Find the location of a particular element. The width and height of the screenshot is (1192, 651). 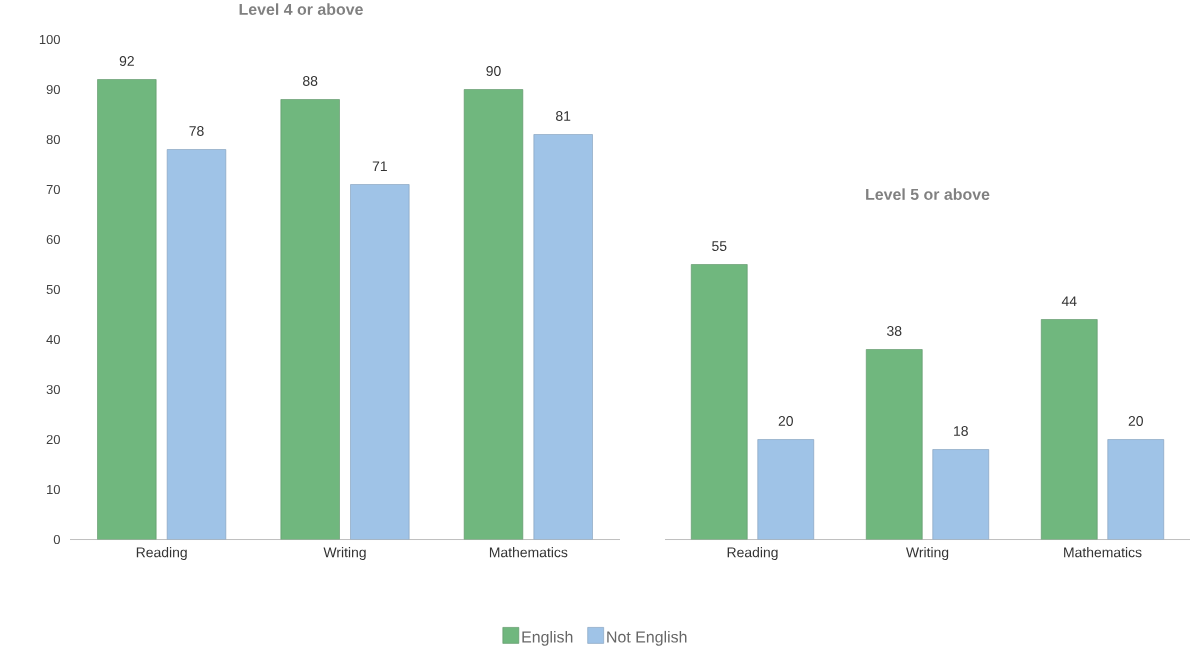

data-label: 71 is located at coordinates (379, 166).